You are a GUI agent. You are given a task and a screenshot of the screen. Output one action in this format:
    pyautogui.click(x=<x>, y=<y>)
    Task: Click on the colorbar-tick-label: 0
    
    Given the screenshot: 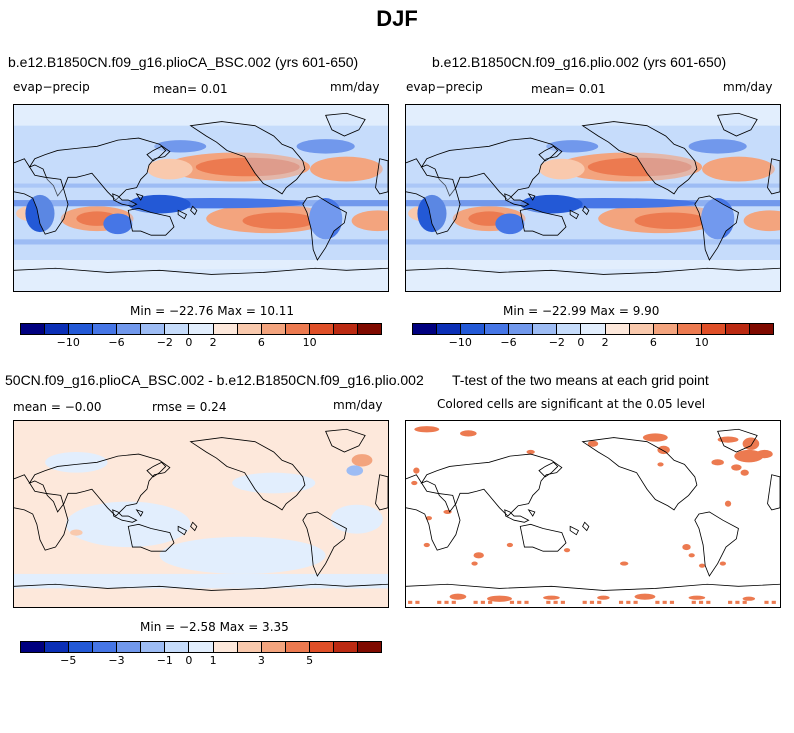 What is the action you would take?
    pyautogui.click(x=189, y=660)
    